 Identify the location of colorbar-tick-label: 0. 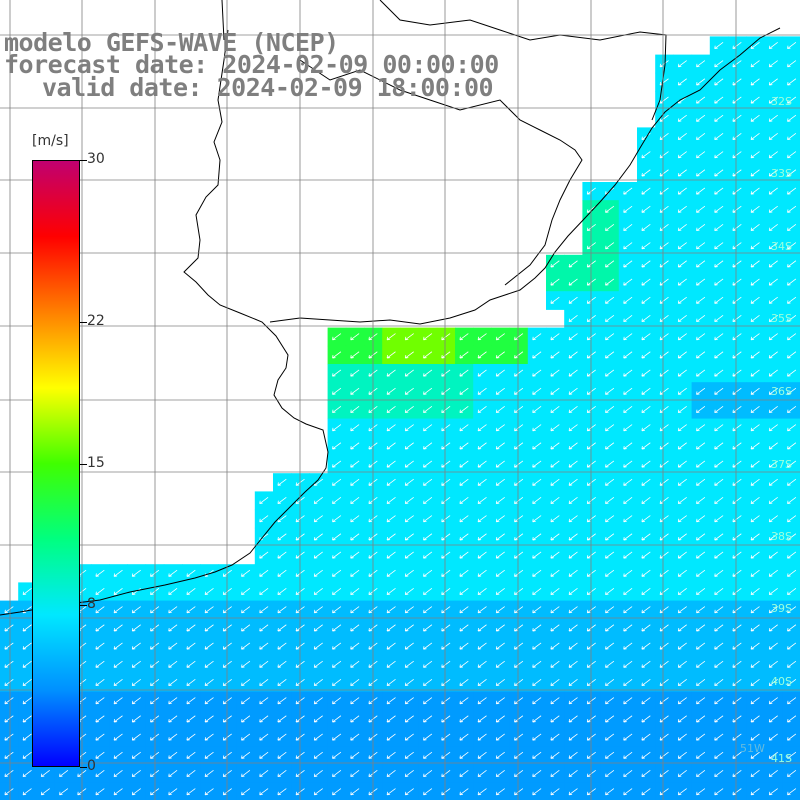
(91, 766).